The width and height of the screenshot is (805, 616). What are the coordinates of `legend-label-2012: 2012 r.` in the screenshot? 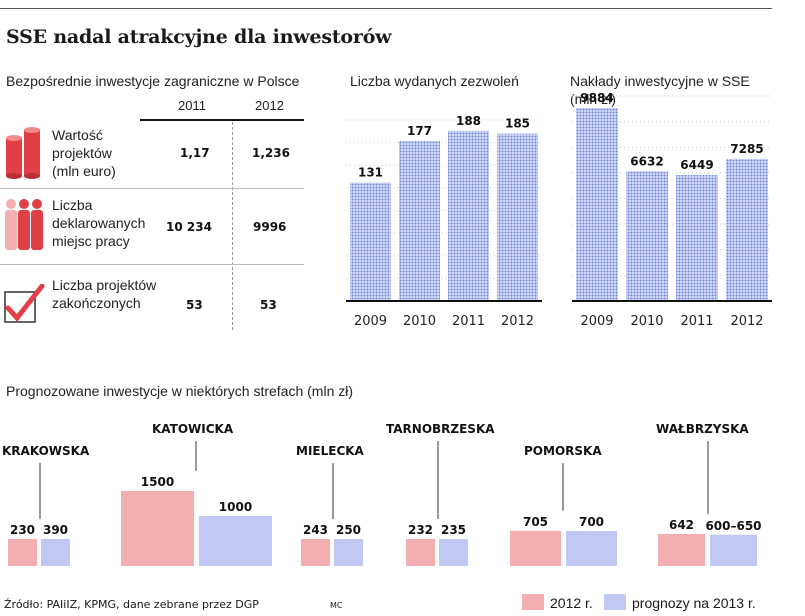 It's located at (571, 603).